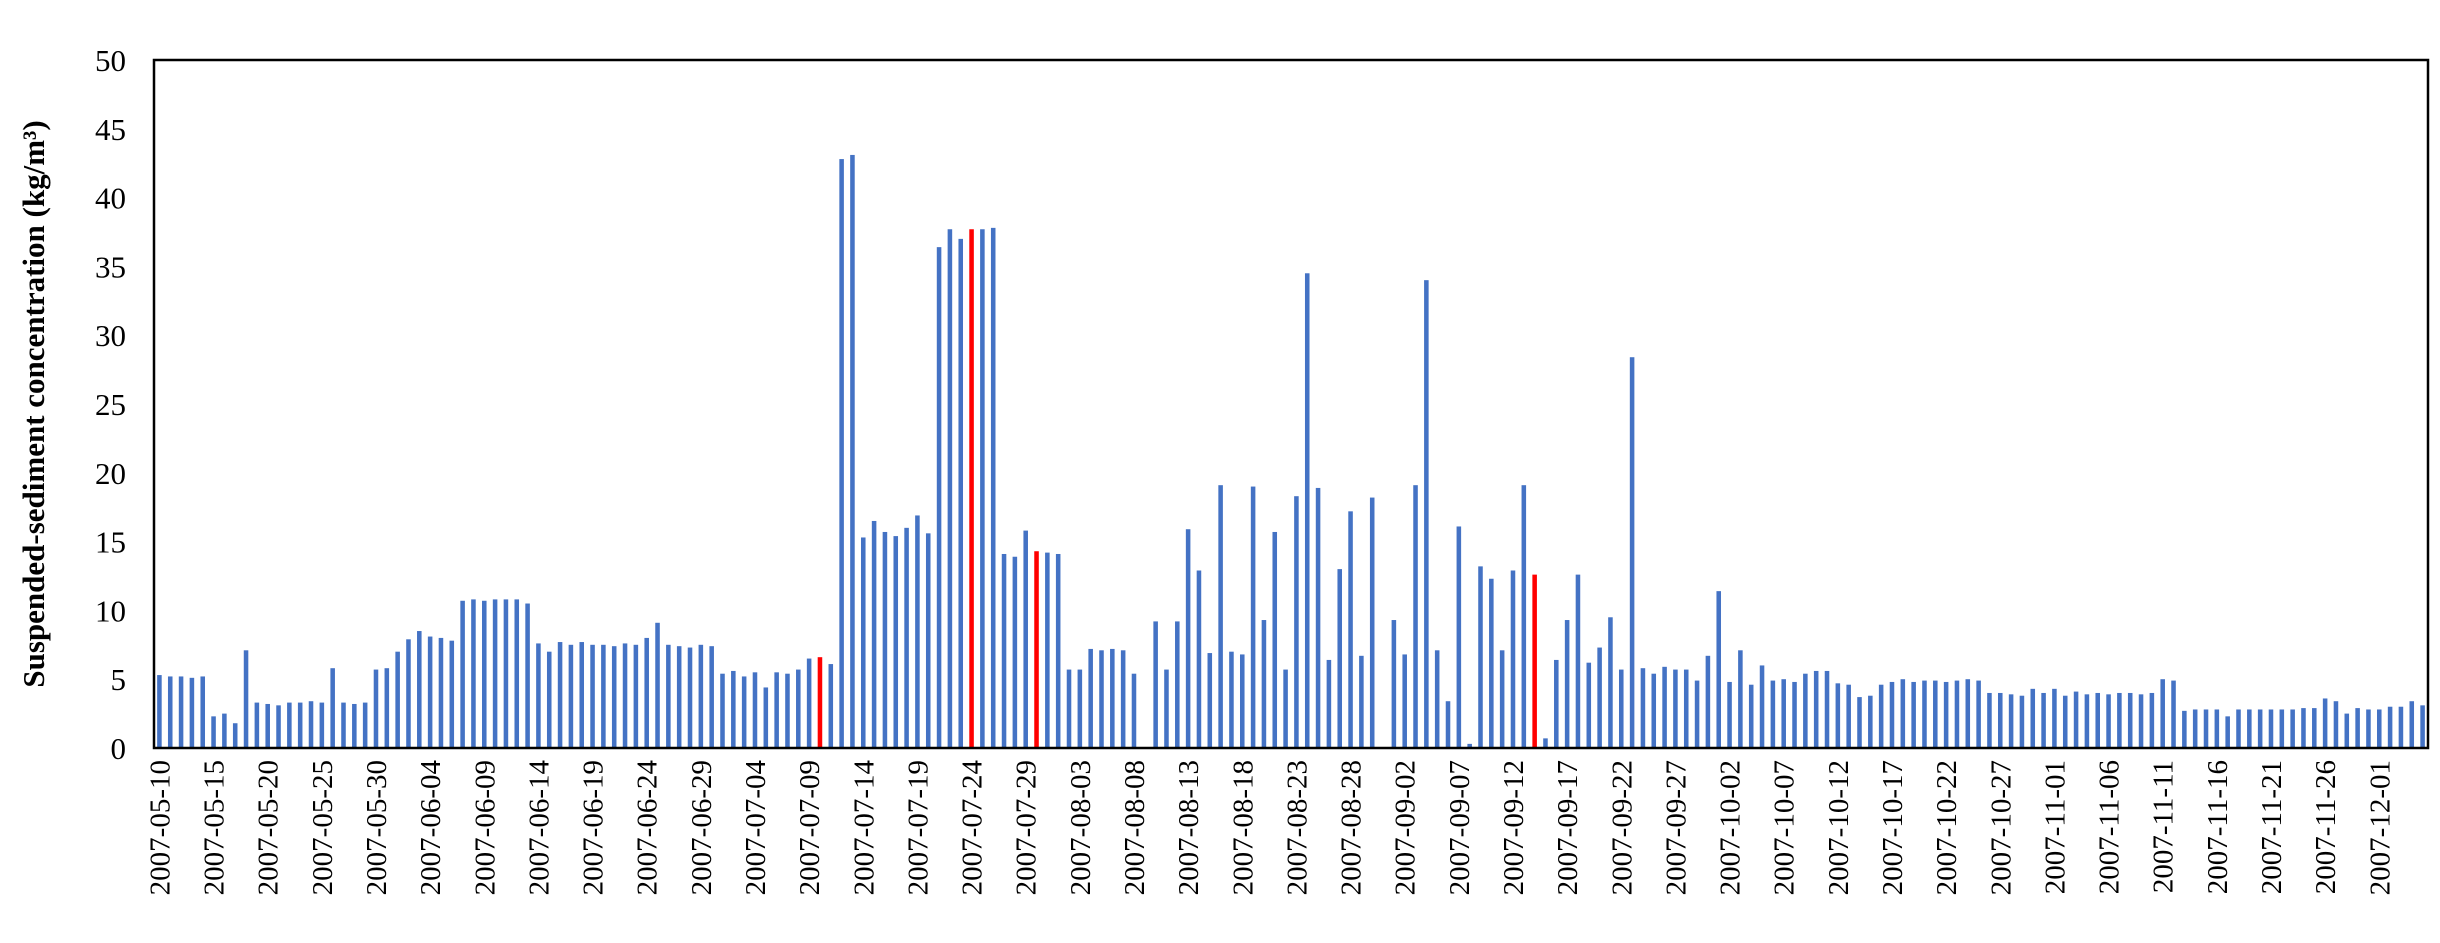 The width and height of the screenshot is (2440, 943). What do you see at coordinates (1676, 827) in the screenshot?
I see `x-tick-label: 2007-09-27` at bounding box center [1676, 827].